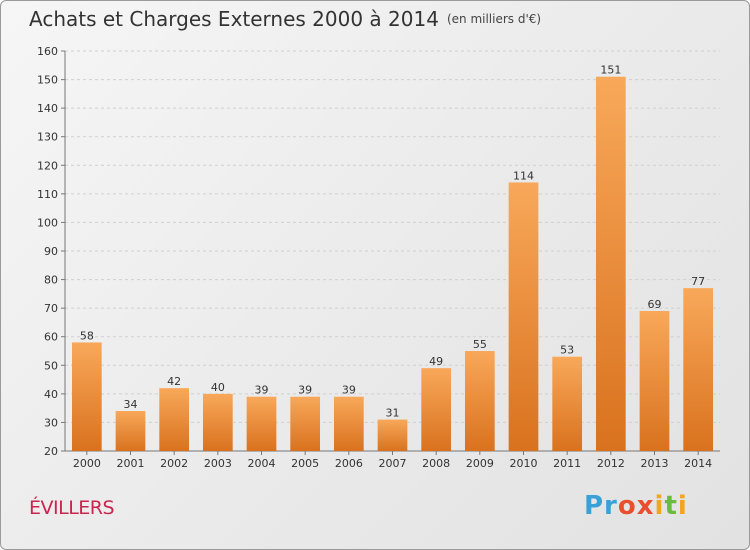  Describe the element at coordinates (262, 463) in the screenshot. I see `x-tick-label: 2004` at that location.